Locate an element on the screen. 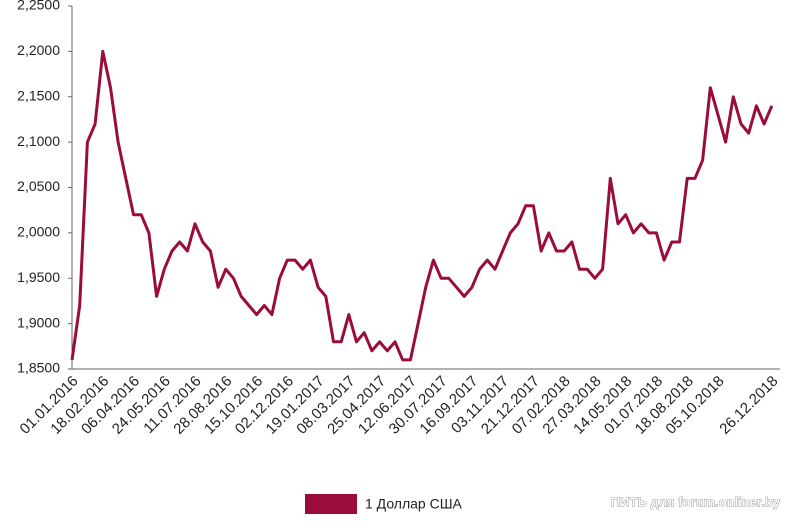  watermark: ПИТЬ для forum.onliner.by is located at coordinates (696, 501).